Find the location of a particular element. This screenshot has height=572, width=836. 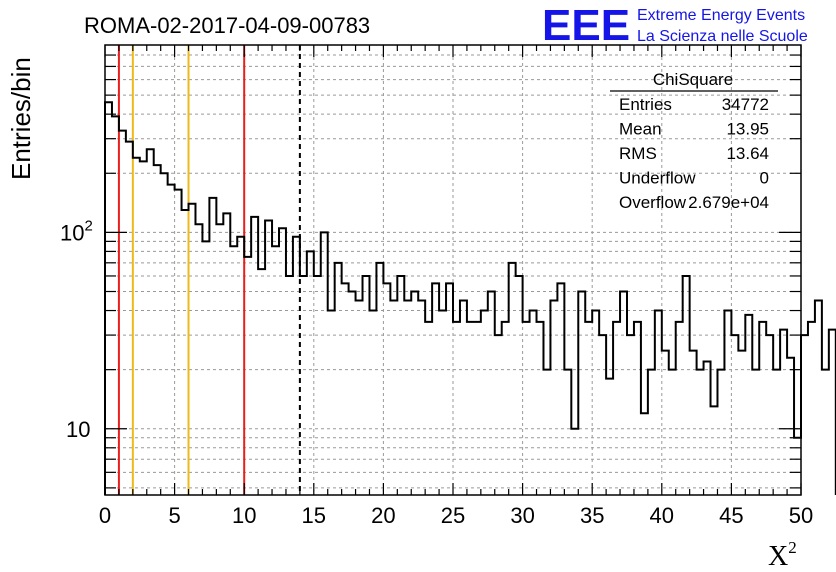

x-tick-label: 50 is located at coordinates (801, 515).